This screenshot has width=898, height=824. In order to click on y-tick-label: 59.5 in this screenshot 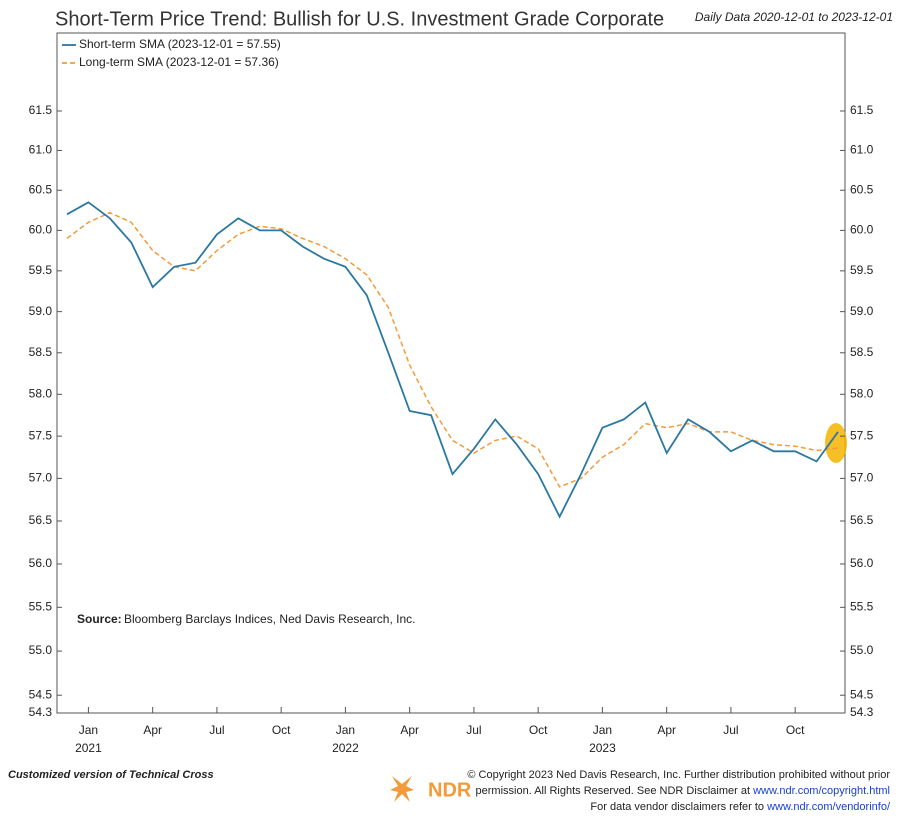, I will do `click(41, 270)`.